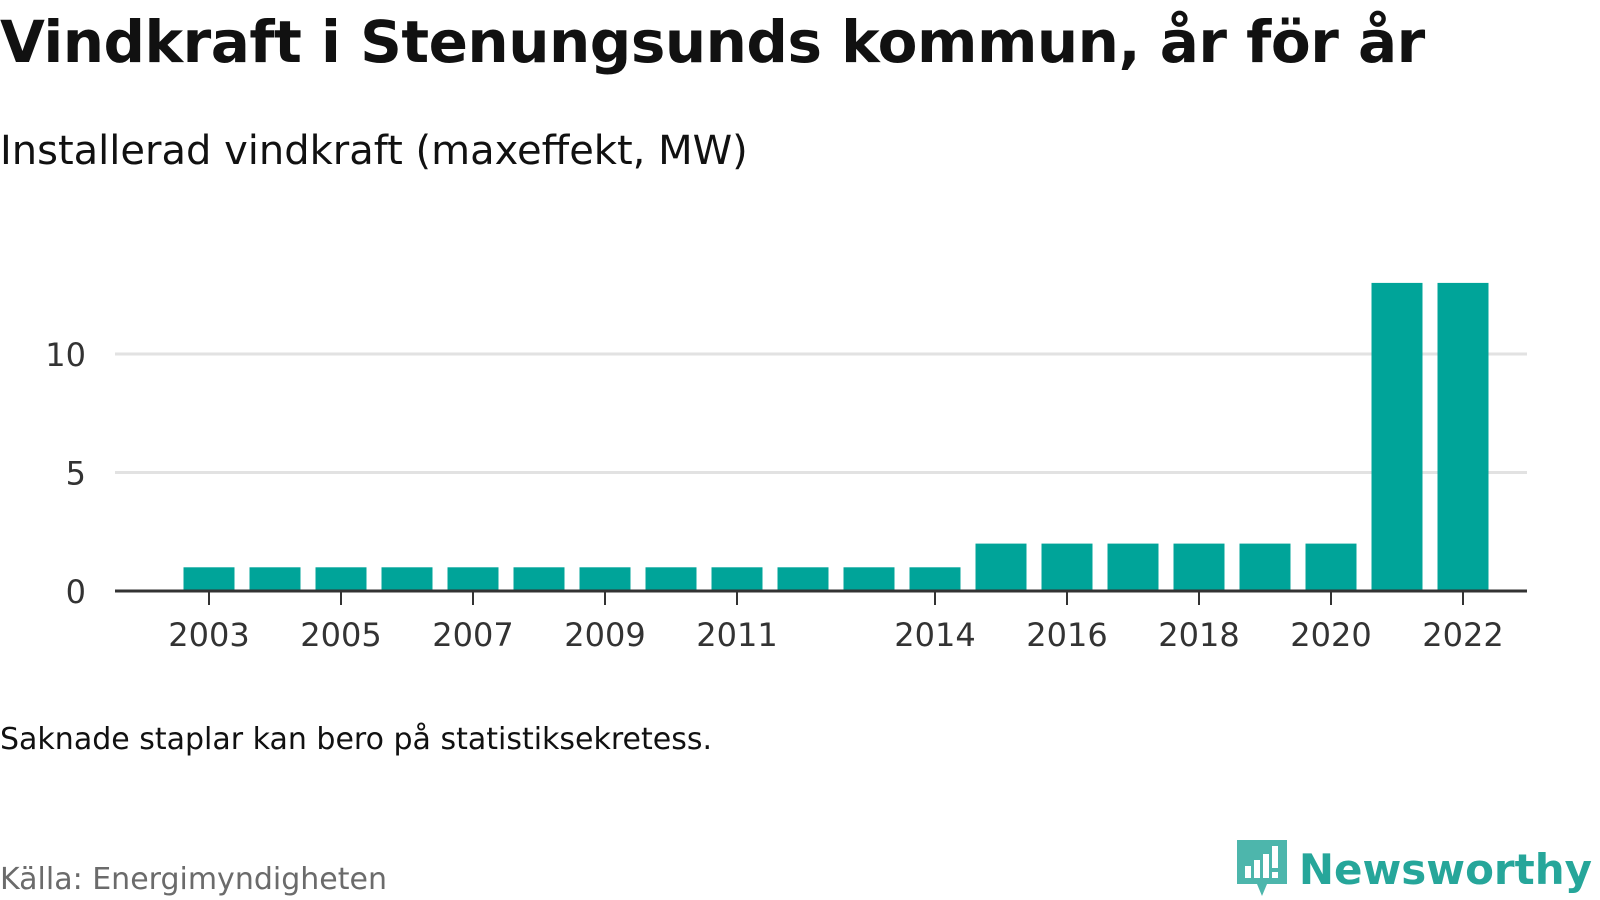 The width and height of the screenshot is (1600, 900). Describe the element at coordinates (1462, 635) in the screenshot. I see `x-tick-label: 2022` at that location.